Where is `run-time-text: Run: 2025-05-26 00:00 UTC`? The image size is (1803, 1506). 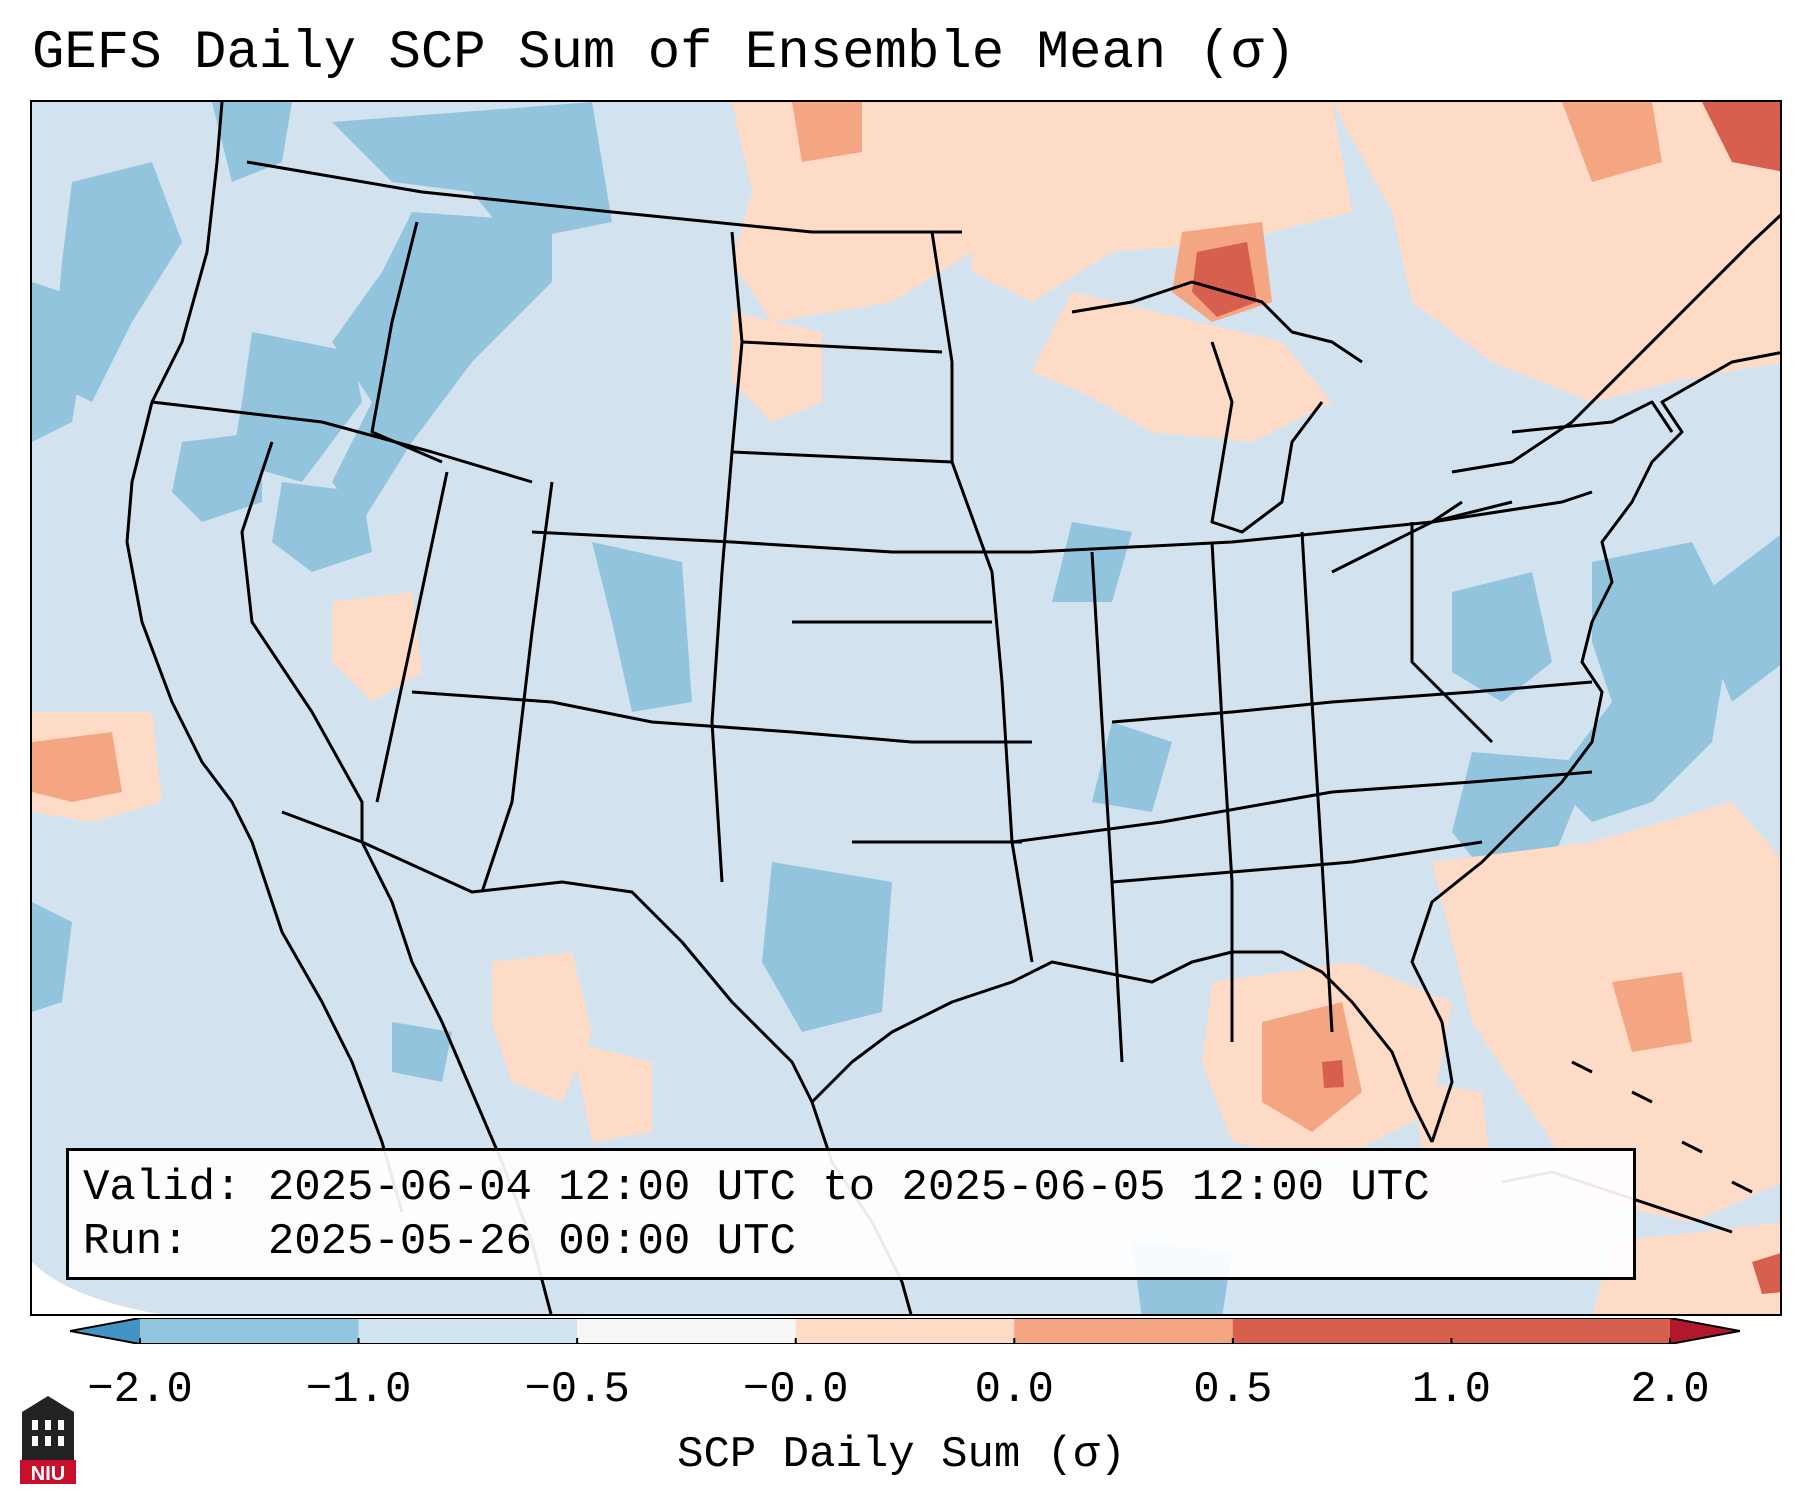 run-time-text: Run: 2025-05-26 00:00 UTC is located at coordinates (439, 1242).